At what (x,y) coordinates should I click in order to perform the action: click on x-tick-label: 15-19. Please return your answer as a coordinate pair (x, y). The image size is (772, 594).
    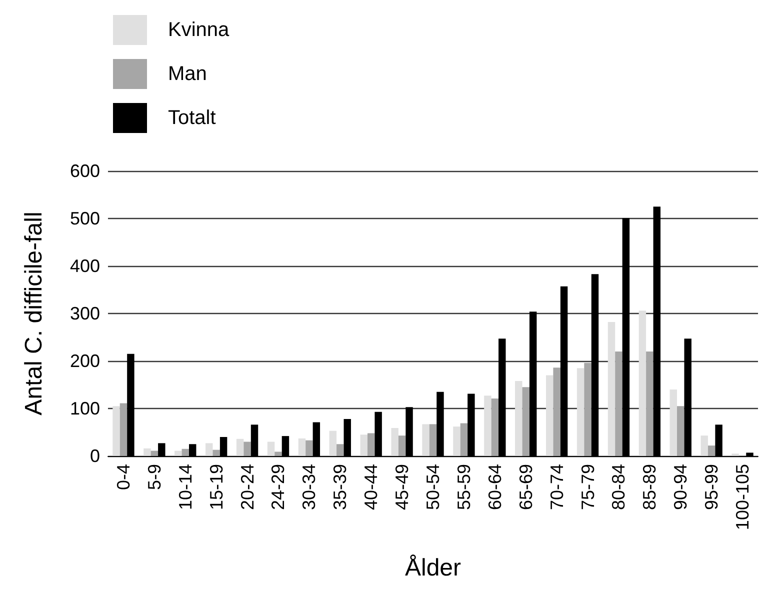
    Looking at the image, I should click on (216, 487).